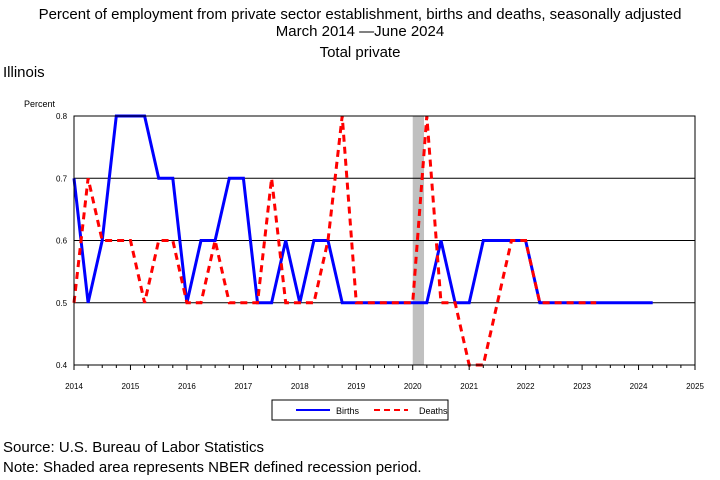  What do you see at coordinates (62, 178) in the screenshot?
I see `y-tick-label: 0.7` at bounding box center [62, 178].